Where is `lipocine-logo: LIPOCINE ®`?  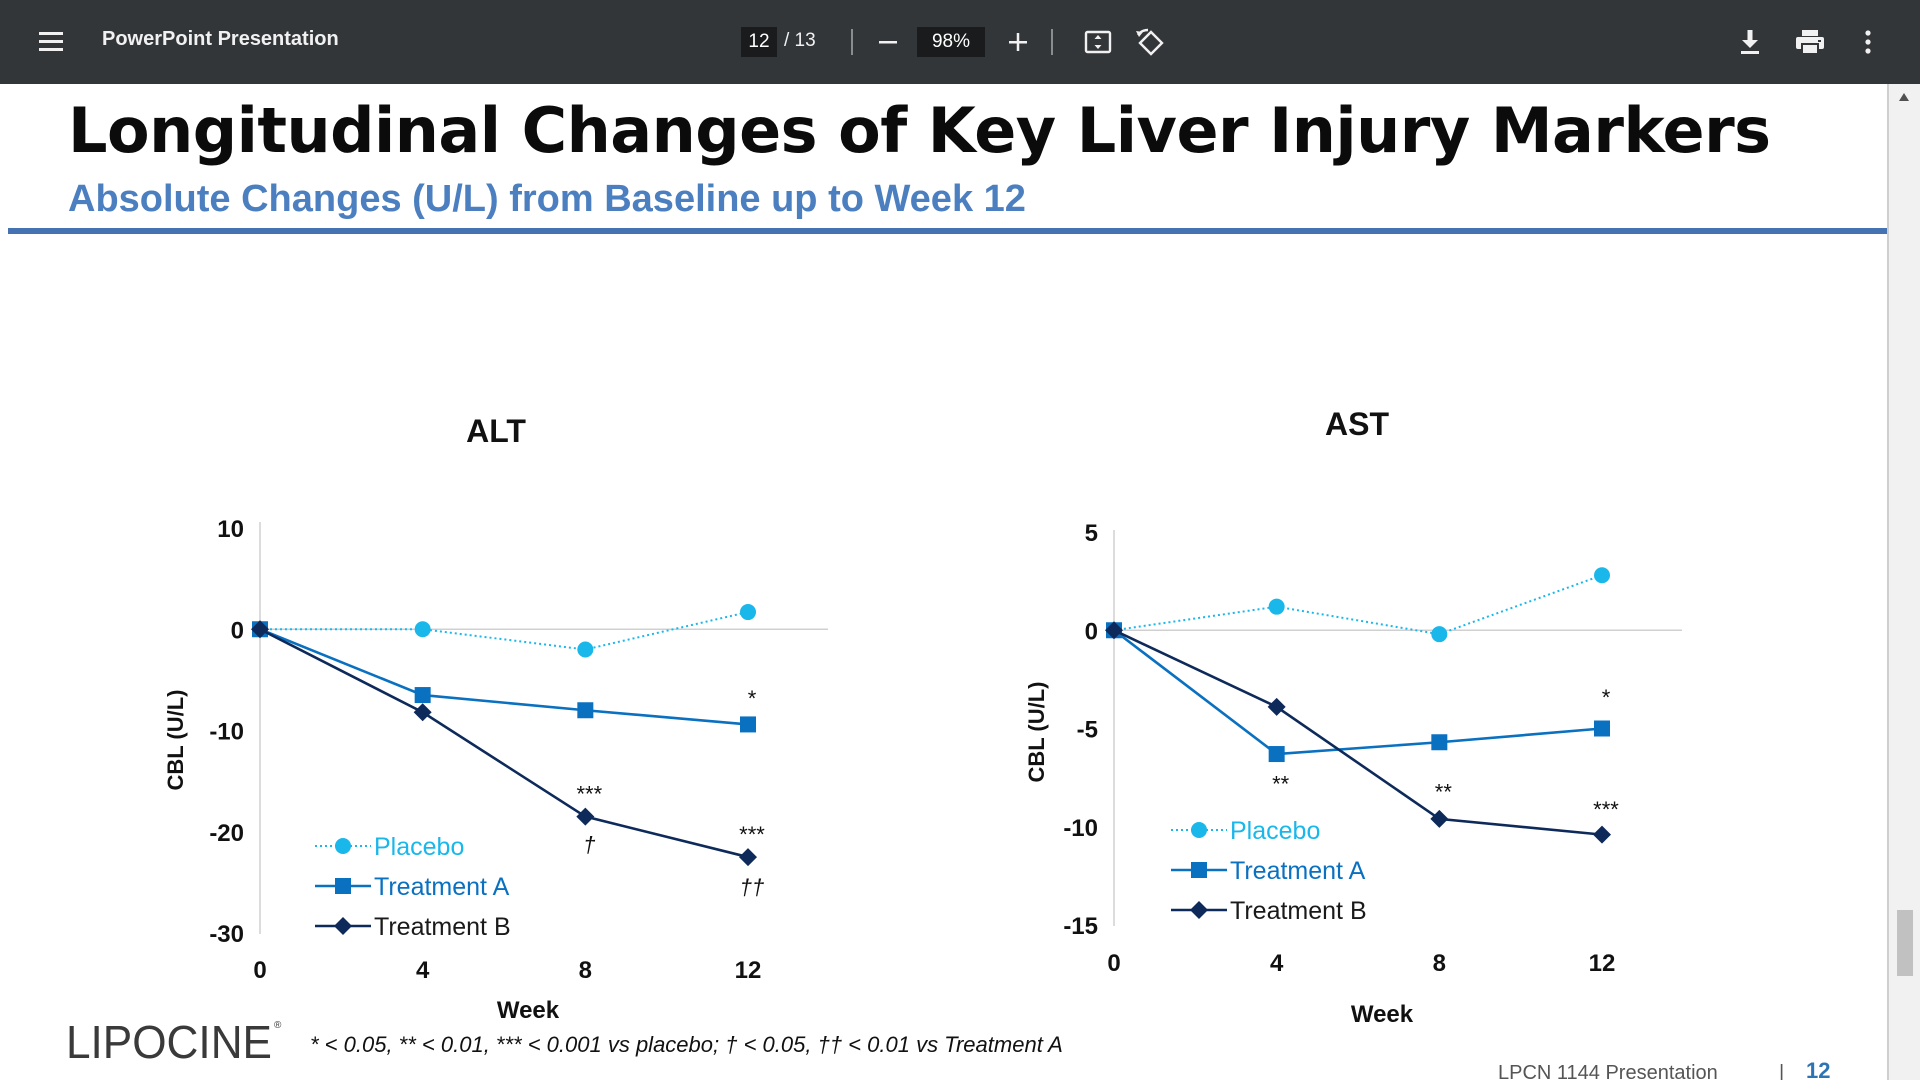
lipocine-logo: LIPOCINE ® is located at coordinates (174, 1041).